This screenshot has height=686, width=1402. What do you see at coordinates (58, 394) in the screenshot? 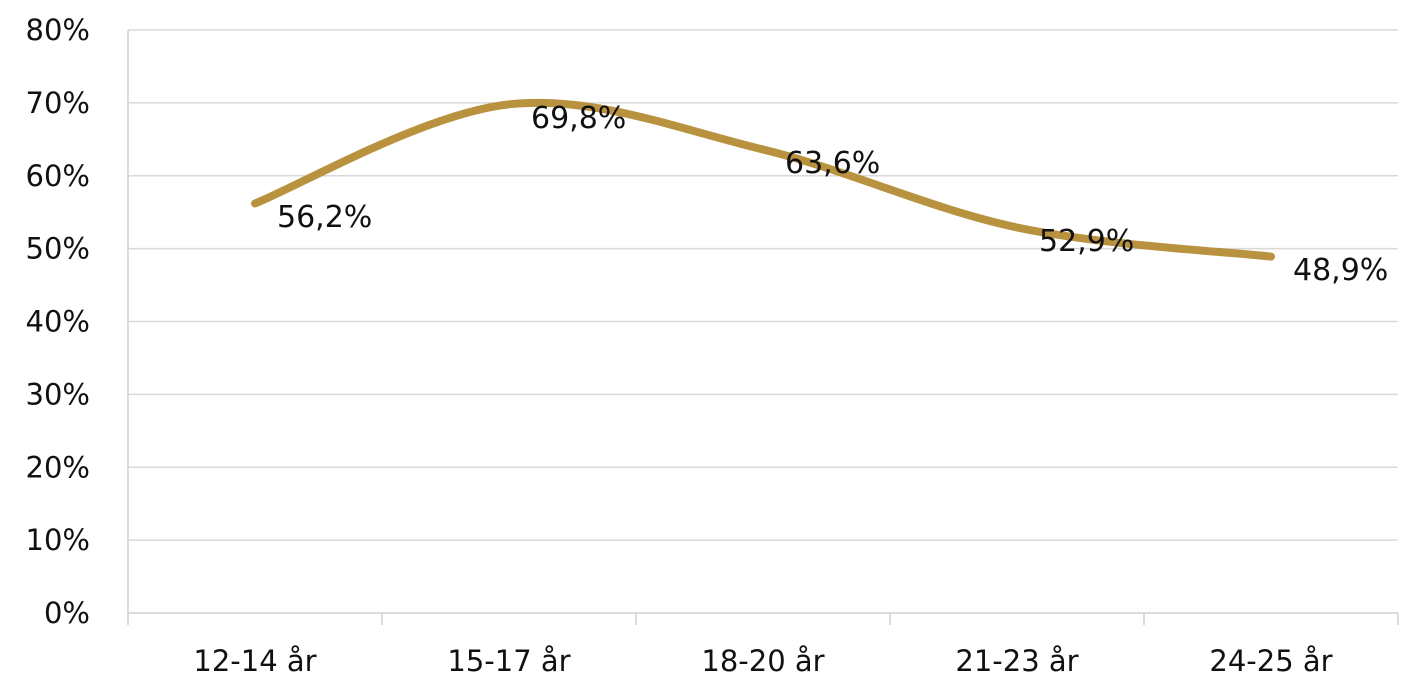
I see `y-tick-label: 30%` at bounding box center [58, 394].